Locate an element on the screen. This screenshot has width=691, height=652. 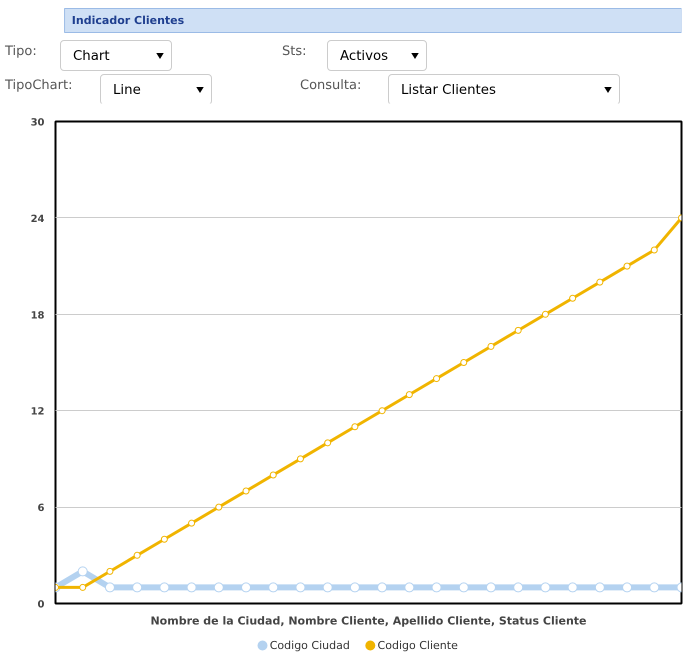
text: TipoChart: is located at coordinates (38, 86).